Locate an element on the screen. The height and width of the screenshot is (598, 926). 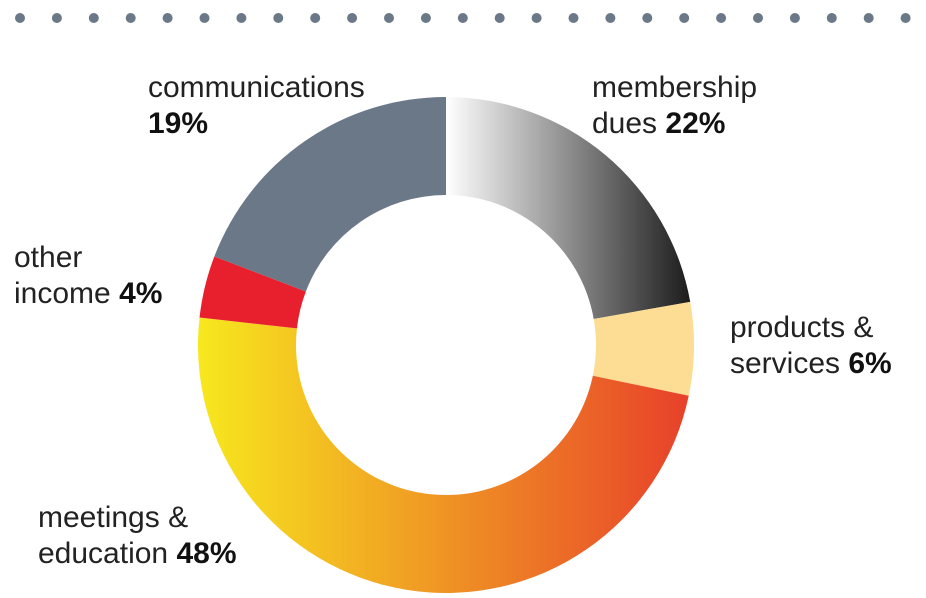
slice-label: products & services 6% is located at coordinates (820, 346).